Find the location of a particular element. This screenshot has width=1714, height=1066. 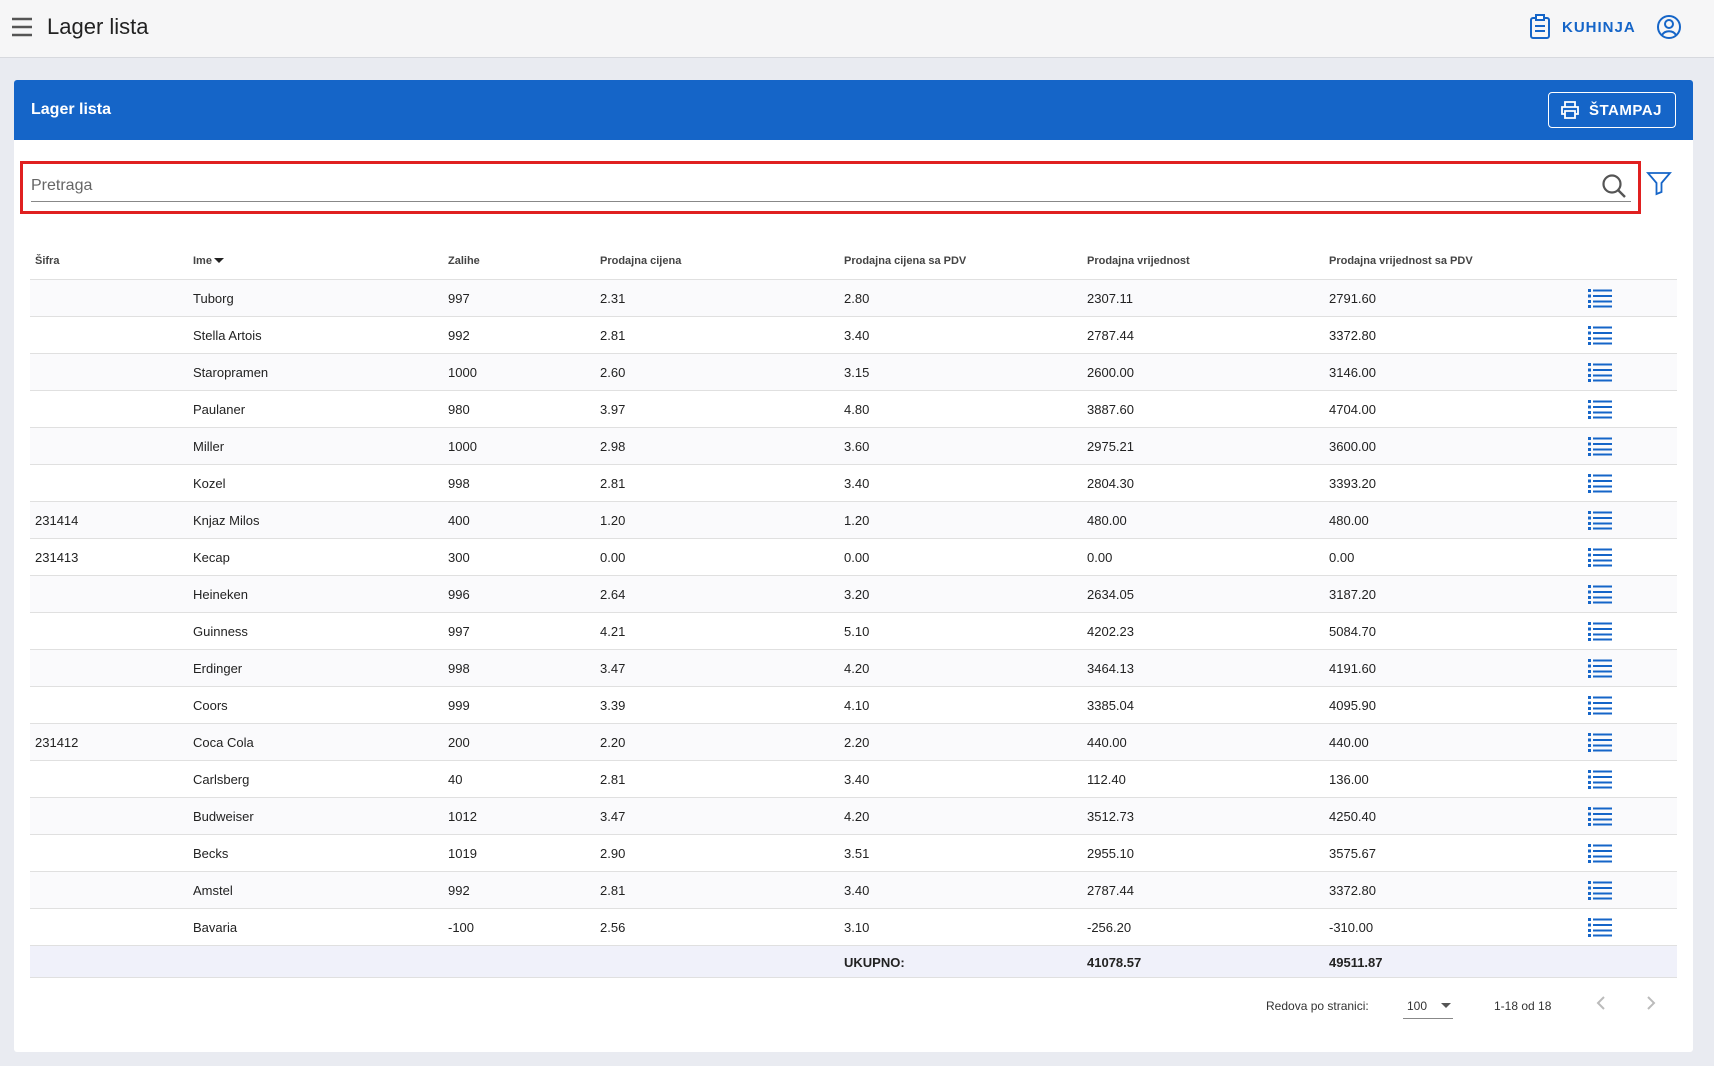

table-cell: 2.81 is located at coordinates (613, 335).